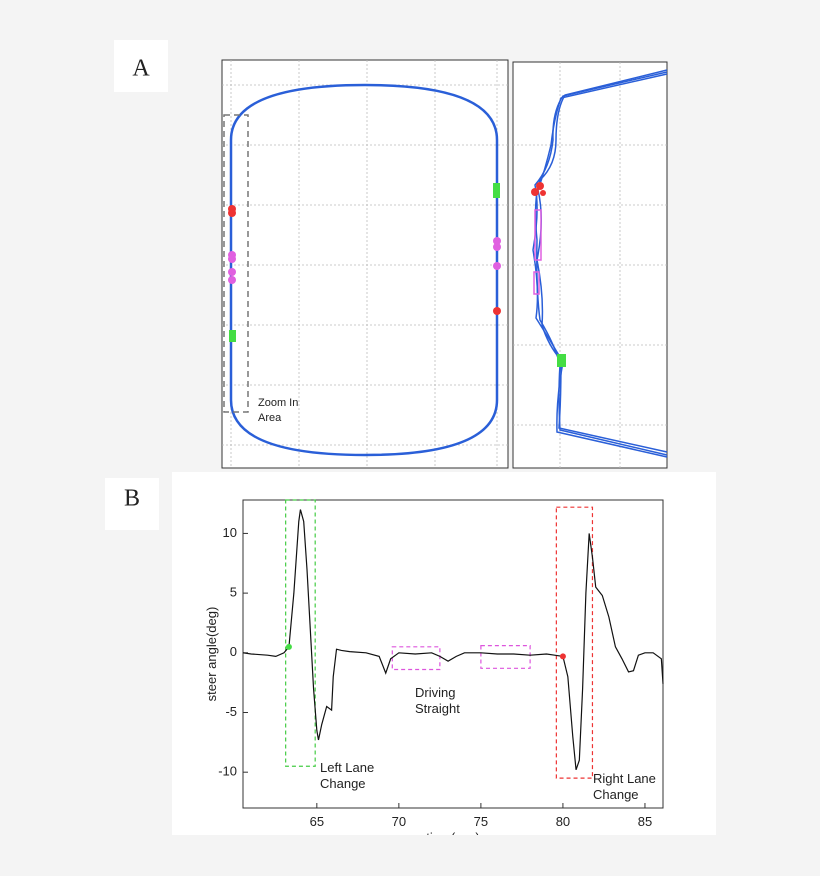 The image size is (820, 876). I want to click on x-tick-label: 65, so click(317, 821).